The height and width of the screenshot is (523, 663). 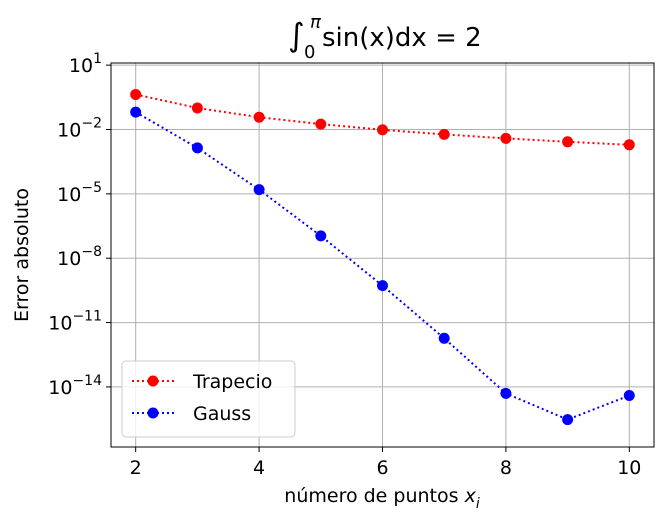 I want to click on legend-label-gauss: Gauss, so click(x=222, y=414).